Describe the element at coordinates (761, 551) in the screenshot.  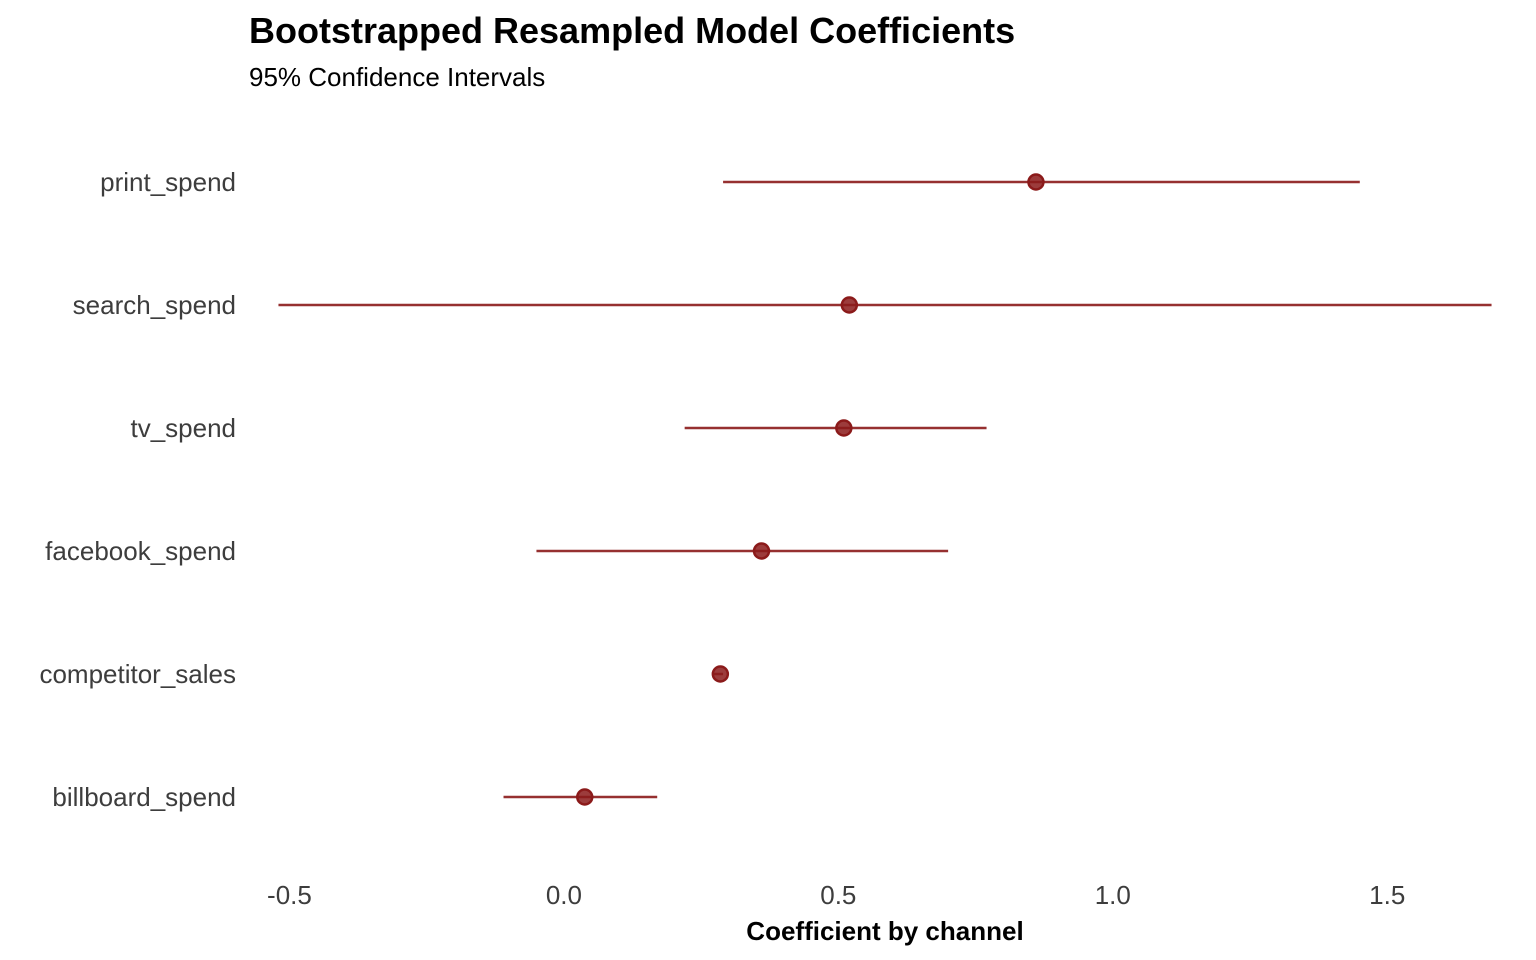
I see `point-facebook_spend` at that location.